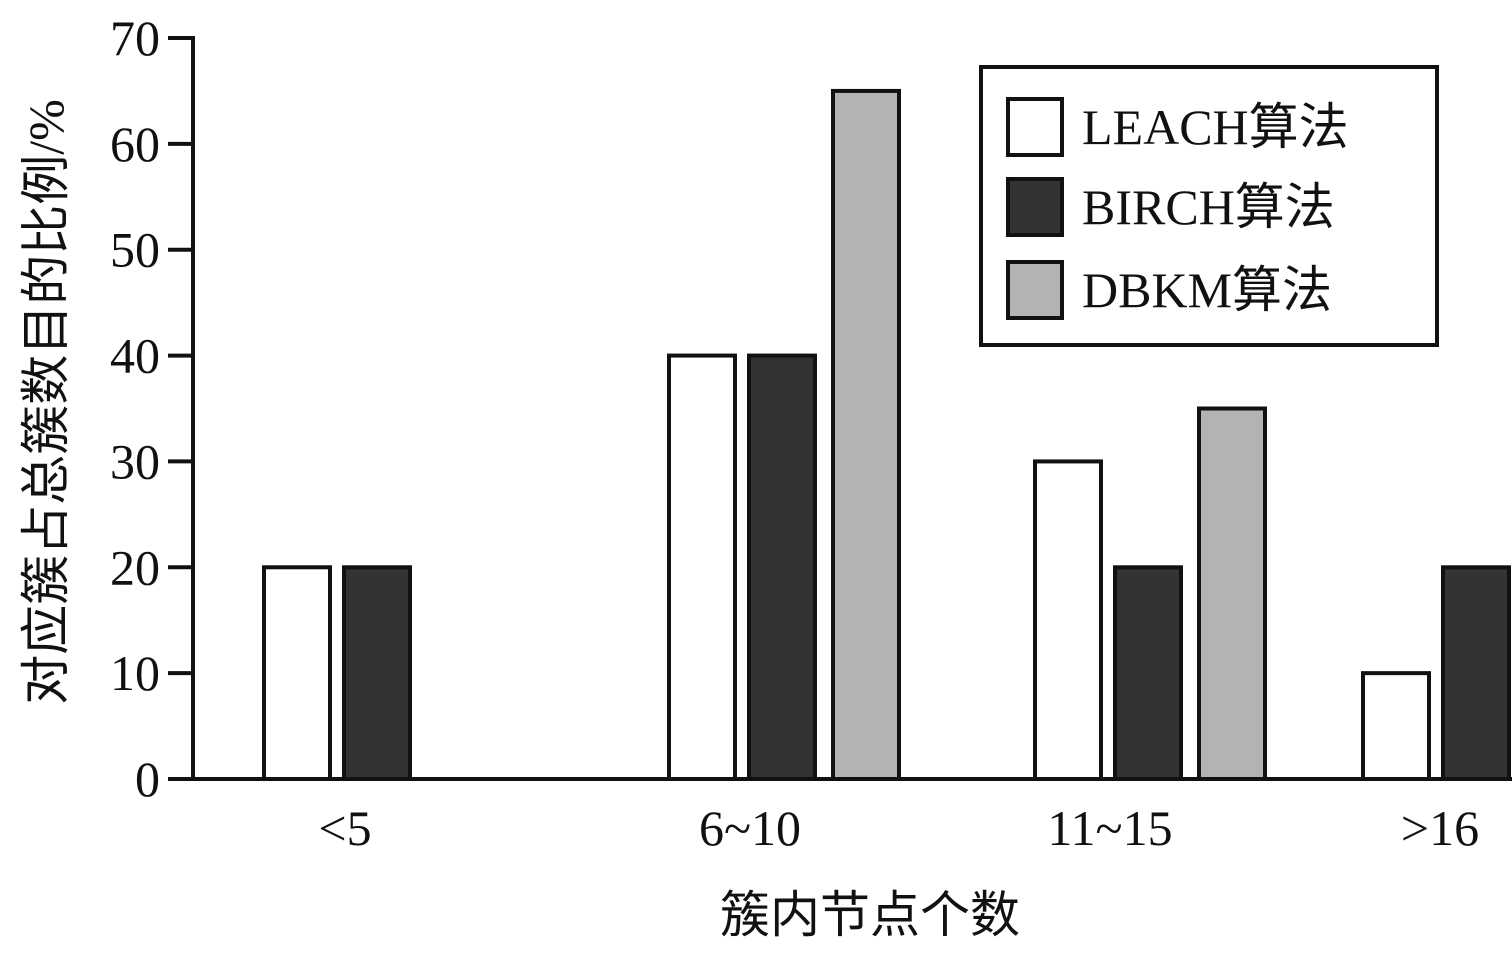 Image resolution: width=1512 pixels, height=957 pixels. Describe the element at coordinates (147, 779) in the screenshot. I see `y-tick-label-0: 0` at that location.